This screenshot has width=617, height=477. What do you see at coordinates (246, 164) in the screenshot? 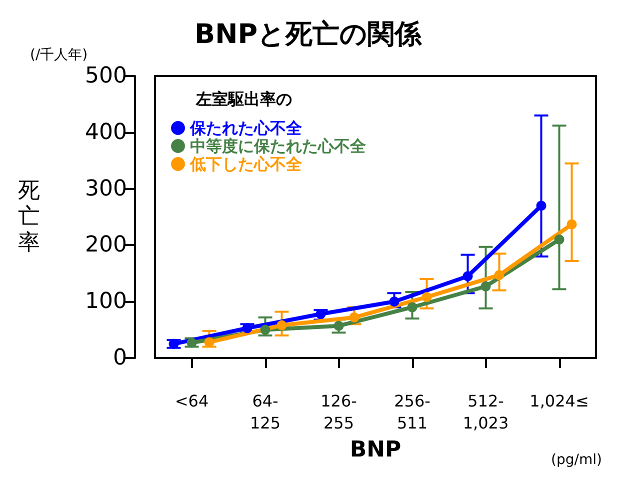
I see `legend-label: 低下した心不全` at bounding box center [246, 164].